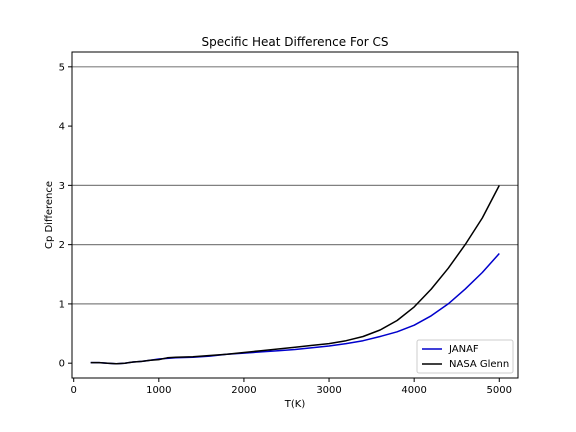  What do you see at coordinates (294, 42) in the screenshot?
I see `chart-title: Specific Heat Difference For CS` at bounding box center [294, 42].